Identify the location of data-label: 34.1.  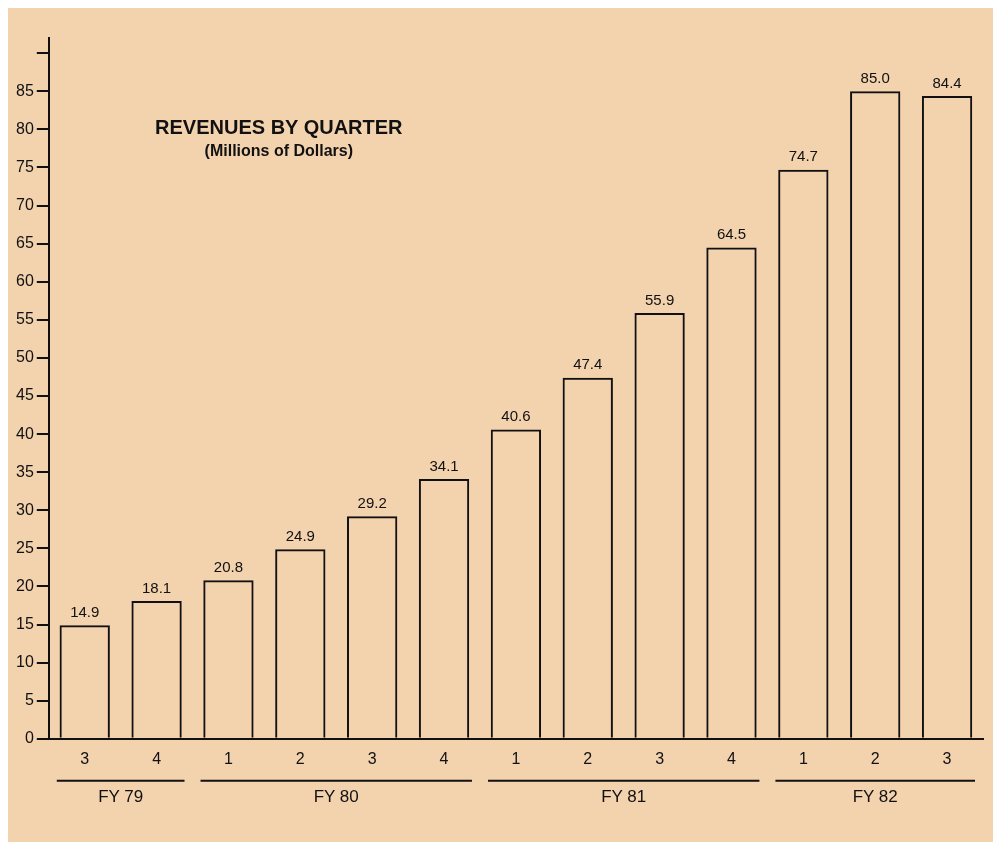
(444, 465).